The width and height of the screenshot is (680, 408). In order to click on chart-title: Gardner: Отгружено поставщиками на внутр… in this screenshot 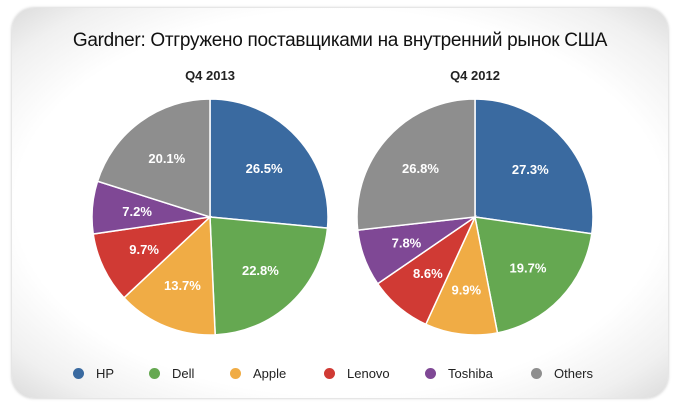, I will do `click(340, 40)`.